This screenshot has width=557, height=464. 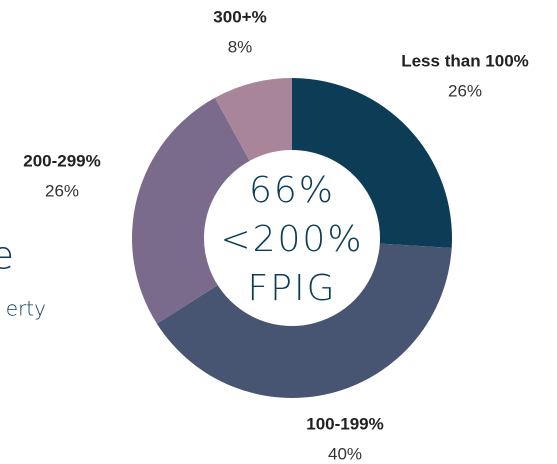 What do you see at coordinates (292, 288) in the screenshot?
I see `center-text: FPIG` at bounding box center [292, 288].